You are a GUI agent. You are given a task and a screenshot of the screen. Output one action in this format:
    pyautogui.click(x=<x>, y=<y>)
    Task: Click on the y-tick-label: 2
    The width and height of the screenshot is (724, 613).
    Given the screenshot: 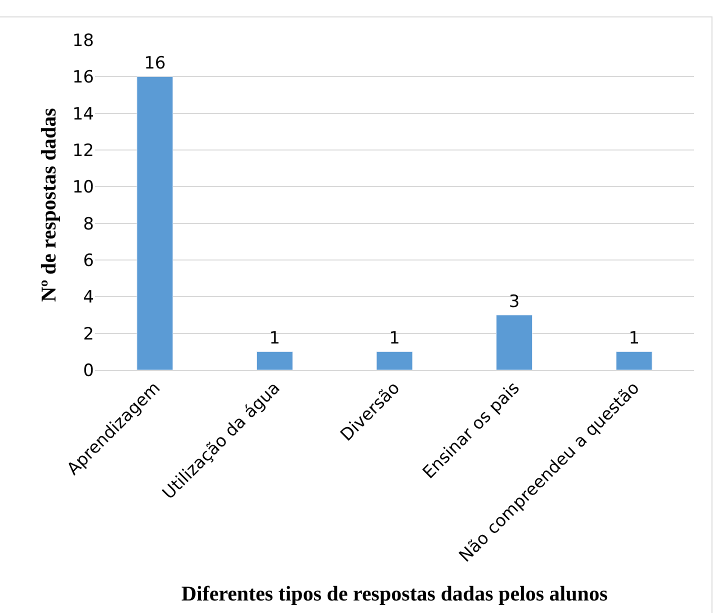 What is the action you would take?
    pyautogui.click(x=88, y=334)
    